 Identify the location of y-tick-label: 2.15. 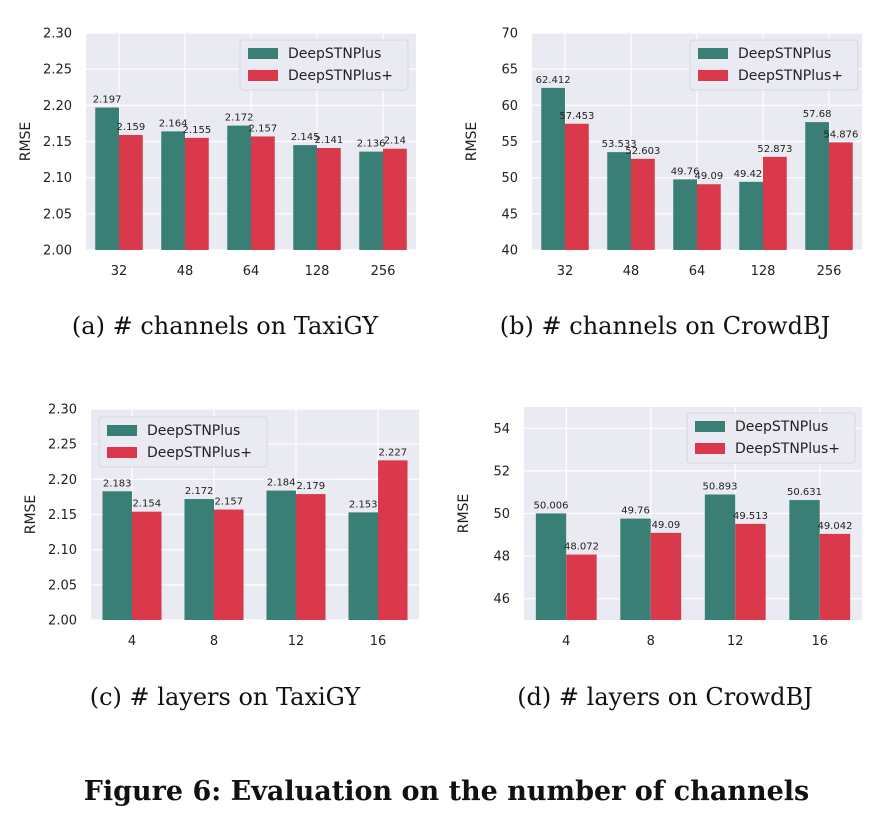
(57, 142).